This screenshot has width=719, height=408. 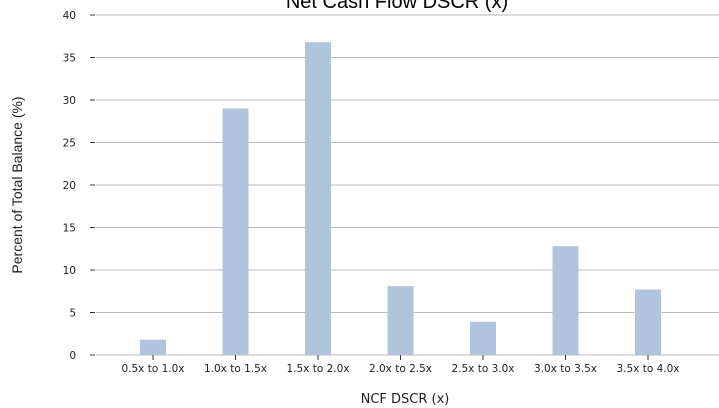 I want to click on x-tick-label: 2.0x to 2.5x, so click(x=400, y=369).